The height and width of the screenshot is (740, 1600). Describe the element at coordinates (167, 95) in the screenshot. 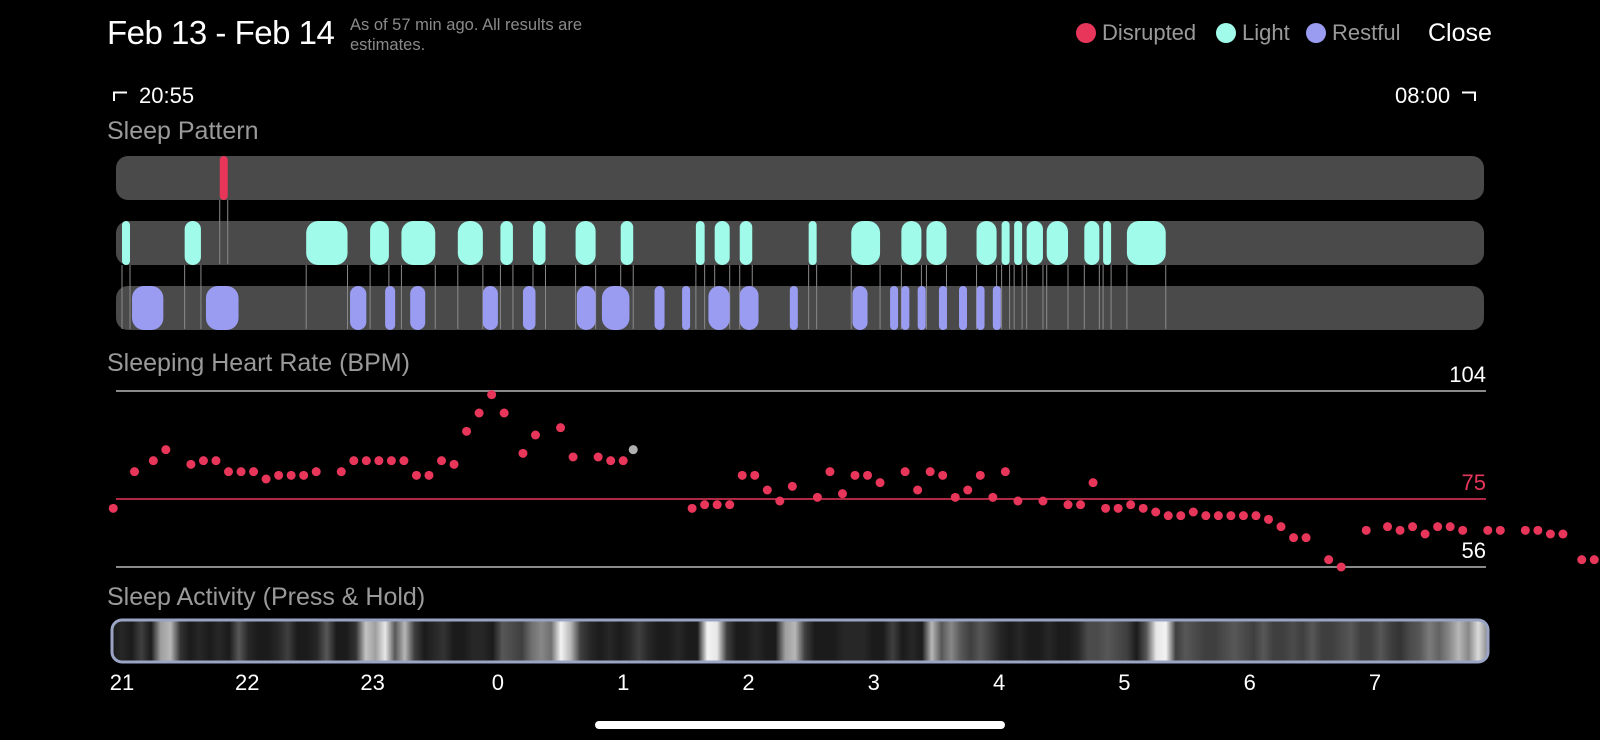

I see `start-time-label: 20:55` at that location.